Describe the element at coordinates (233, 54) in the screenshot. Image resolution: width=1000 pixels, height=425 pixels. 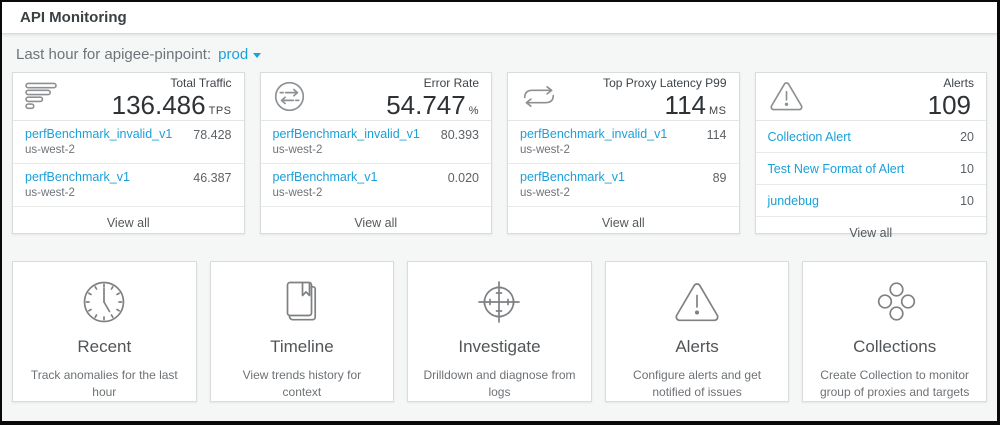
I see `environment-value: prod` at that location.